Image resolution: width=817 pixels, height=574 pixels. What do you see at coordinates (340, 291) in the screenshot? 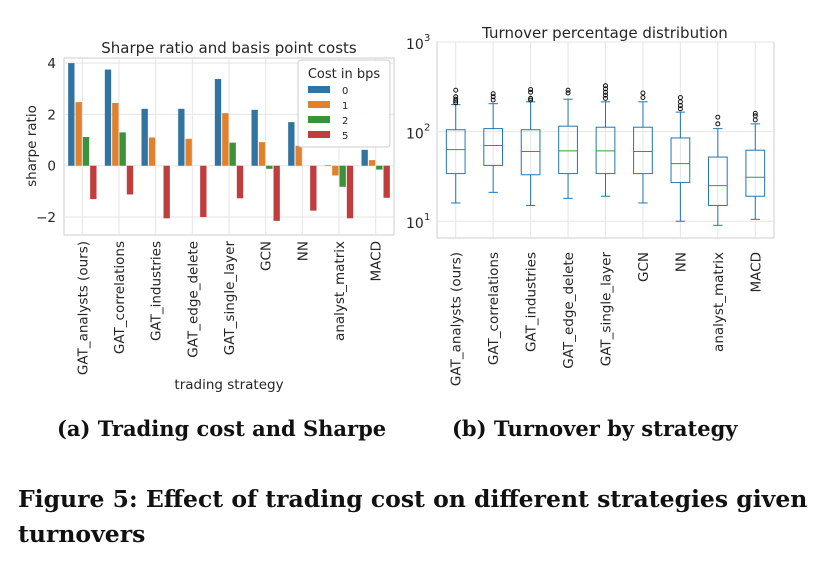
I see `sharpe-x-tick-label: analyst_matrix` at bounding box center [340, 291].